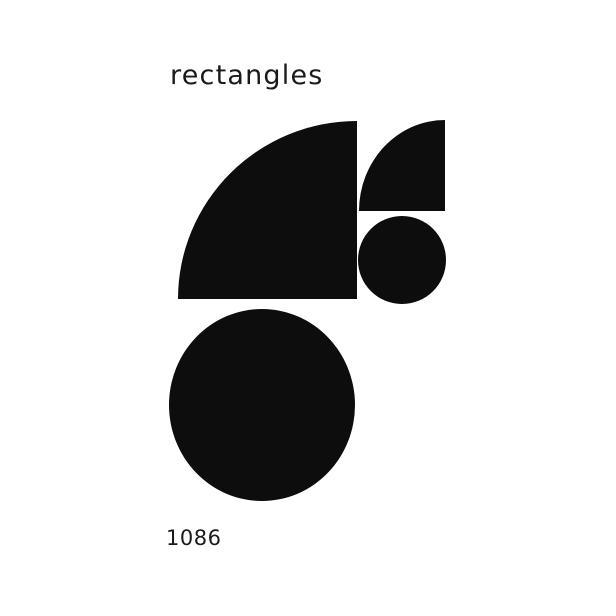  What do you see at coordinates (402, 165) in the screenshot?
I see `small-quarter-circle` at bounding box center [402, 165].